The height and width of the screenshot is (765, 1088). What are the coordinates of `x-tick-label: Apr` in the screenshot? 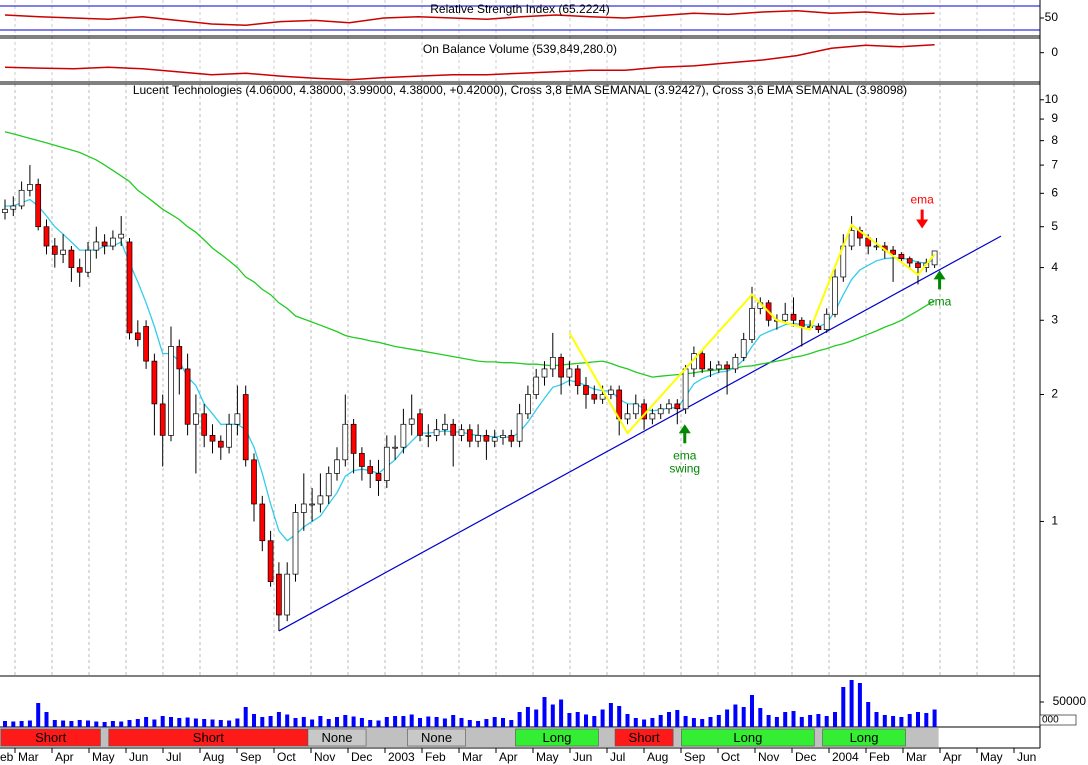 It's located at (508, 757).